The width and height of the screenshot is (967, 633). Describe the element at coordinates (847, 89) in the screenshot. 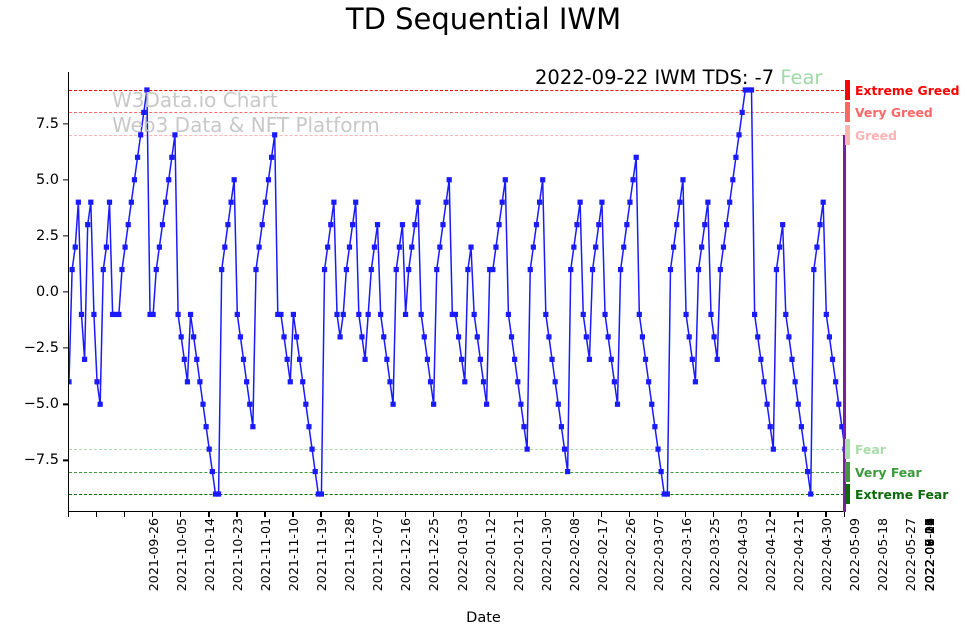

I see `band-swatch-extreme-greed` at that location.